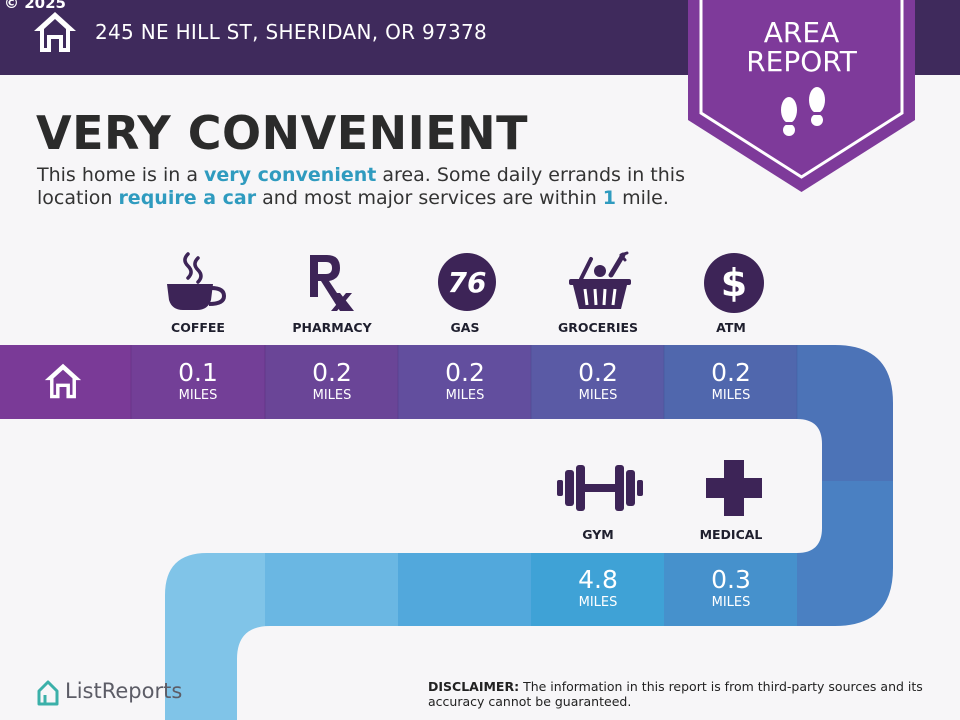 The image size is (960, 720). I want to click on distance-unit-pharmacy: MILES, so click(332, 395).